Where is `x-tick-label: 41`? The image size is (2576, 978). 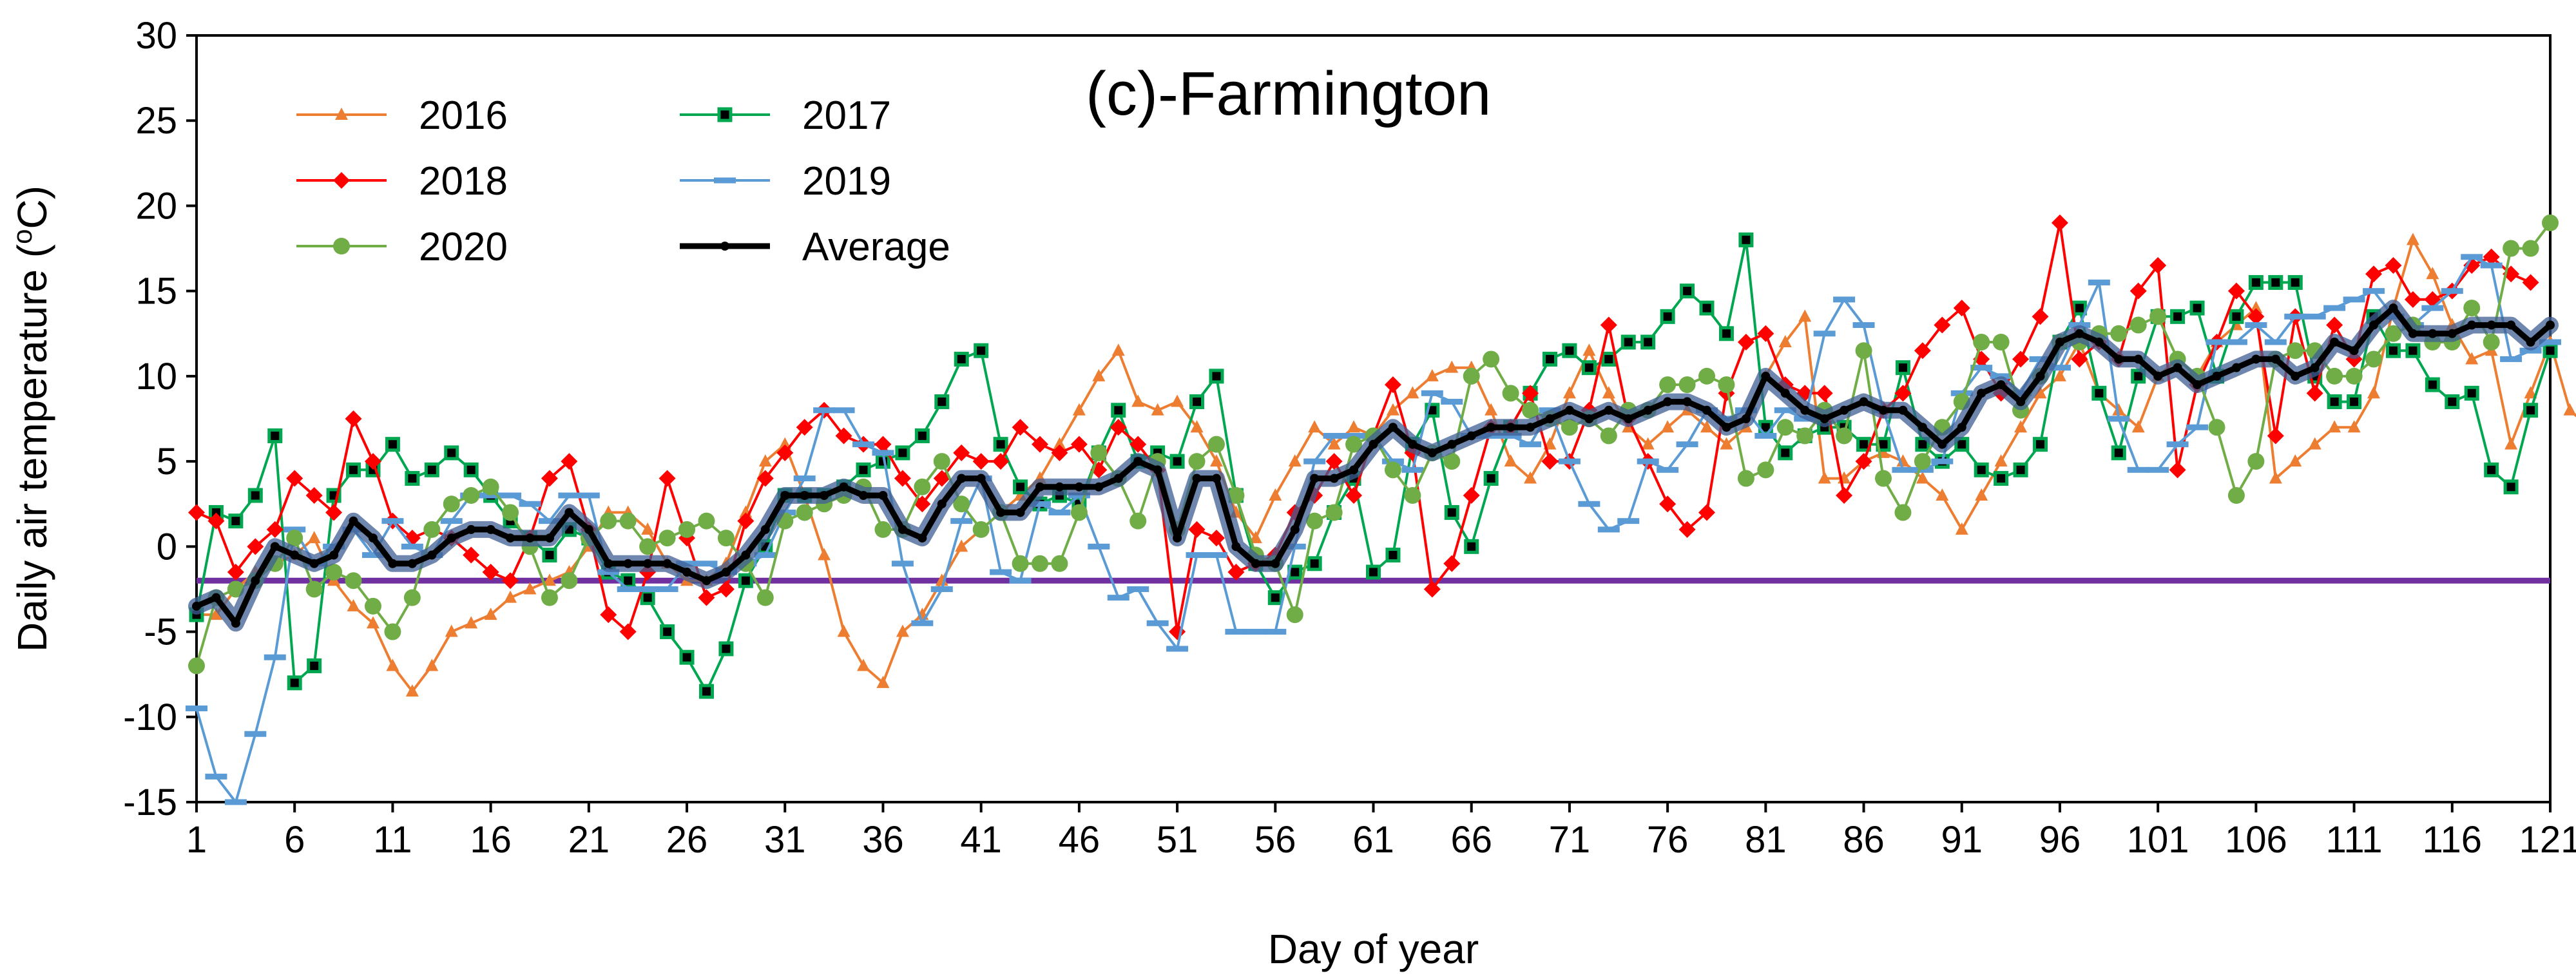
x-tick-label: 41 is located at coordinates (981, 840).